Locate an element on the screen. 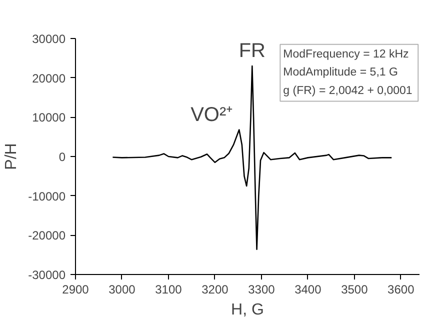 This screenshot has width=431, height=330. x-tick-label: 3300 is located at coordinates (262, 289).